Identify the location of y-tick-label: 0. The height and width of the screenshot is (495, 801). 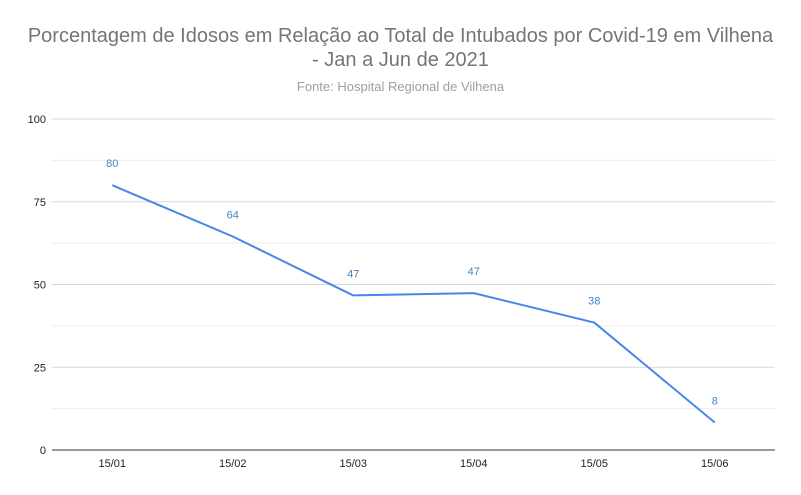
(43, 451).